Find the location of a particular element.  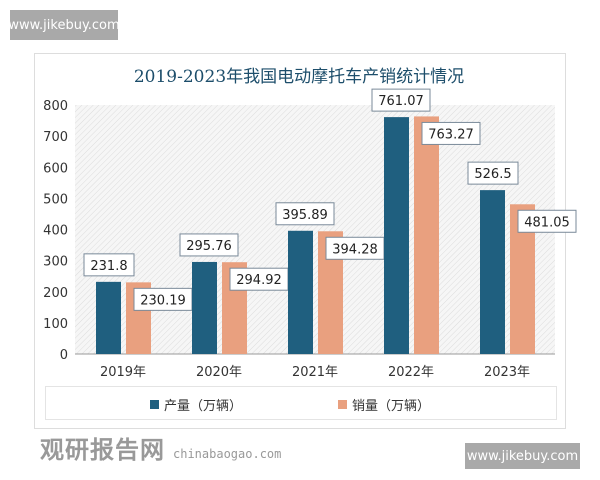

data-label: 230.19 is located at coordinates (163, 300).